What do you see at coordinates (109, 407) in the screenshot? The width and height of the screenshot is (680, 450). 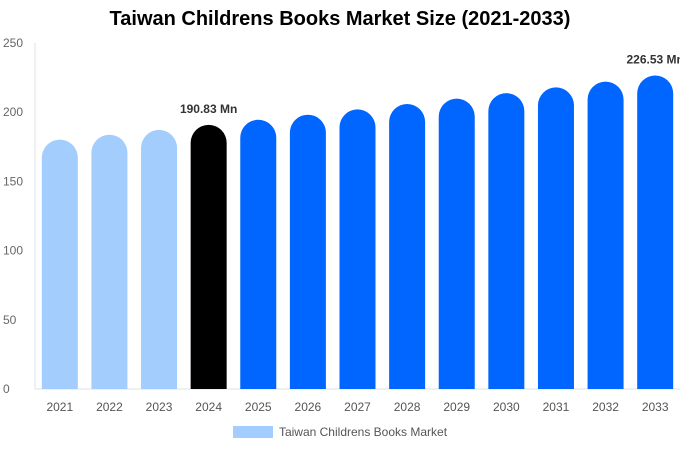 I see `x-tick-label: 2022` at bounding box center [109, 407].